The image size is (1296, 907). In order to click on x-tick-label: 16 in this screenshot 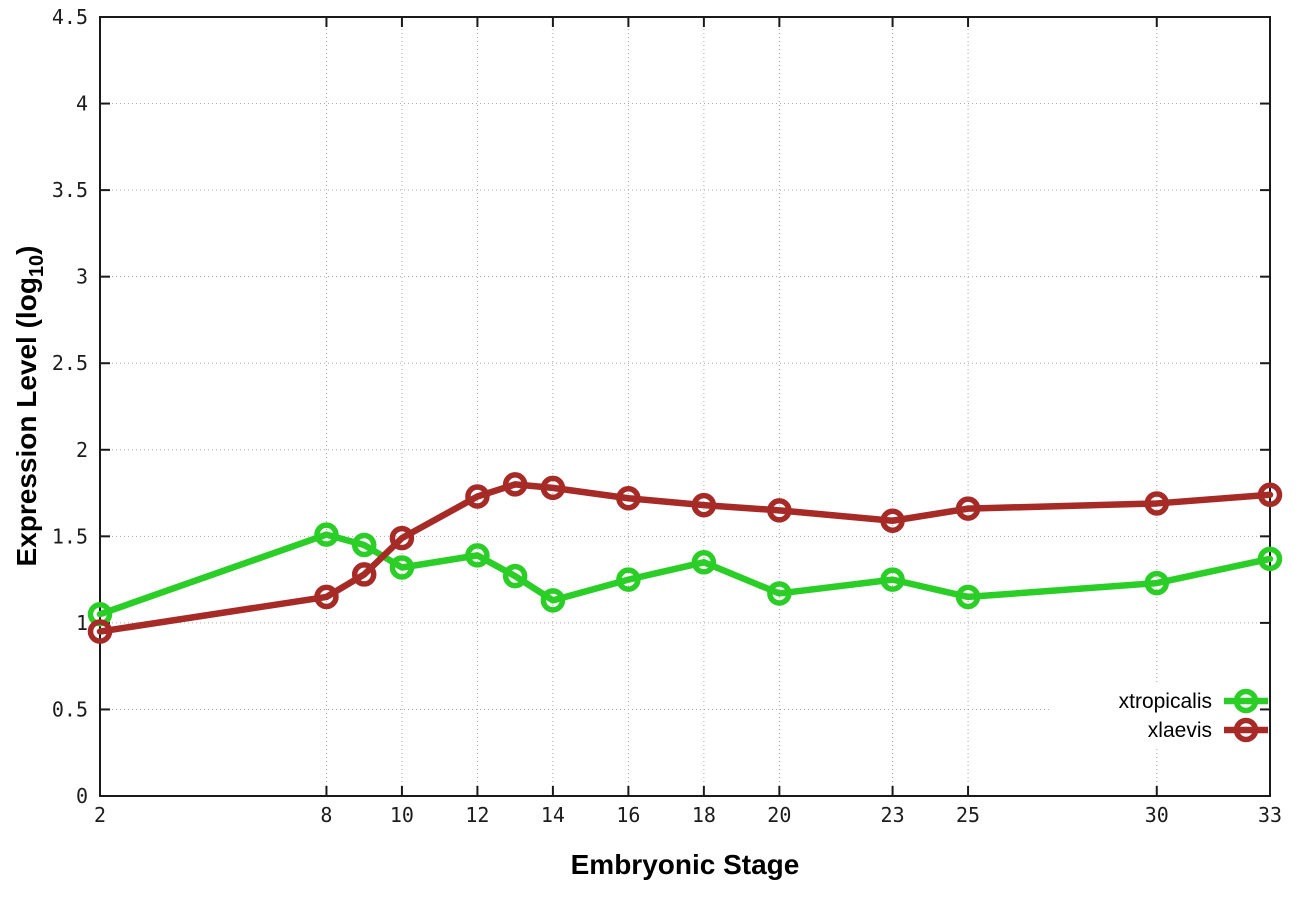, I will do `click(628, 815)`.